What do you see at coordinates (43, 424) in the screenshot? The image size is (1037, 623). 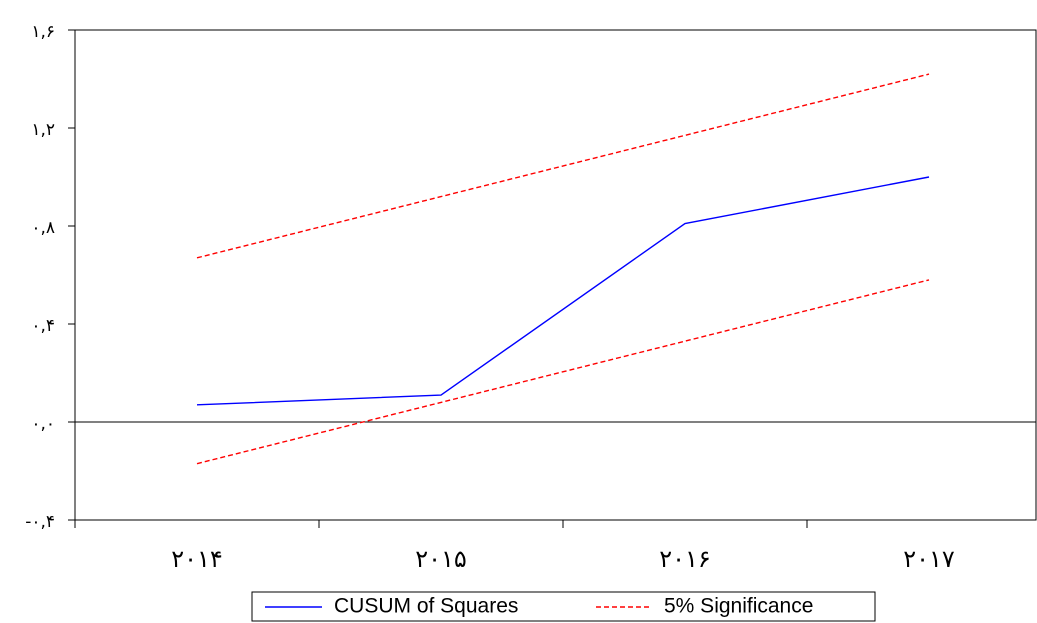 I see `y-tick-label: ۰,۰` at bounding box center [43, 424].